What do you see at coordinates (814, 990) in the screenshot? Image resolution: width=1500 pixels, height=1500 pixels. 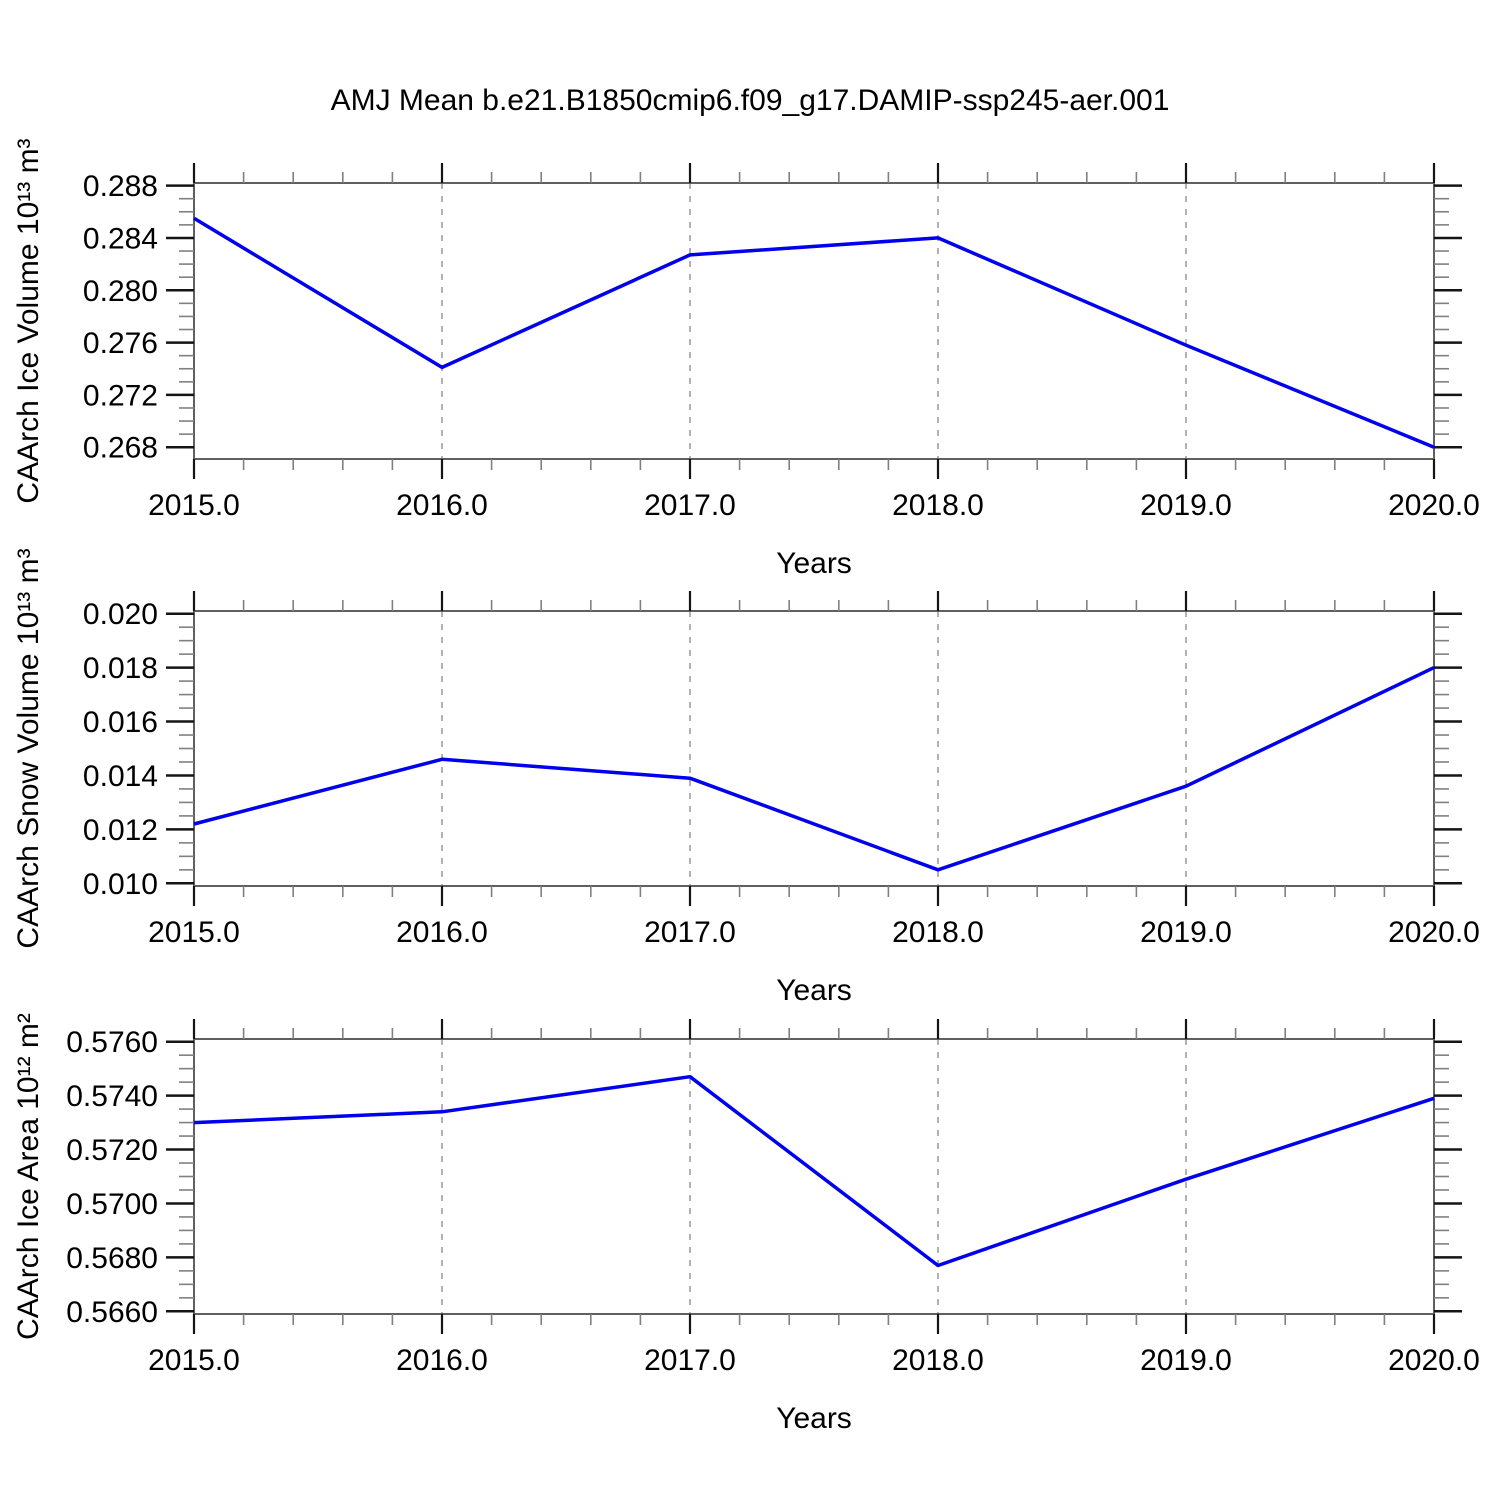 I see `x-axis-label-snow-volume: Years` at bounding box center [814, 990].